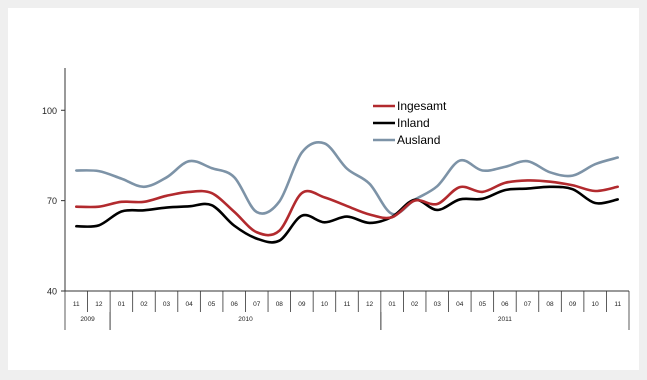 The image size is (647, 380). What do you see at coordinates (413, 123) in the screenshot?
I see `legend-label-inland: Inland` at bounding box center [413, 123].